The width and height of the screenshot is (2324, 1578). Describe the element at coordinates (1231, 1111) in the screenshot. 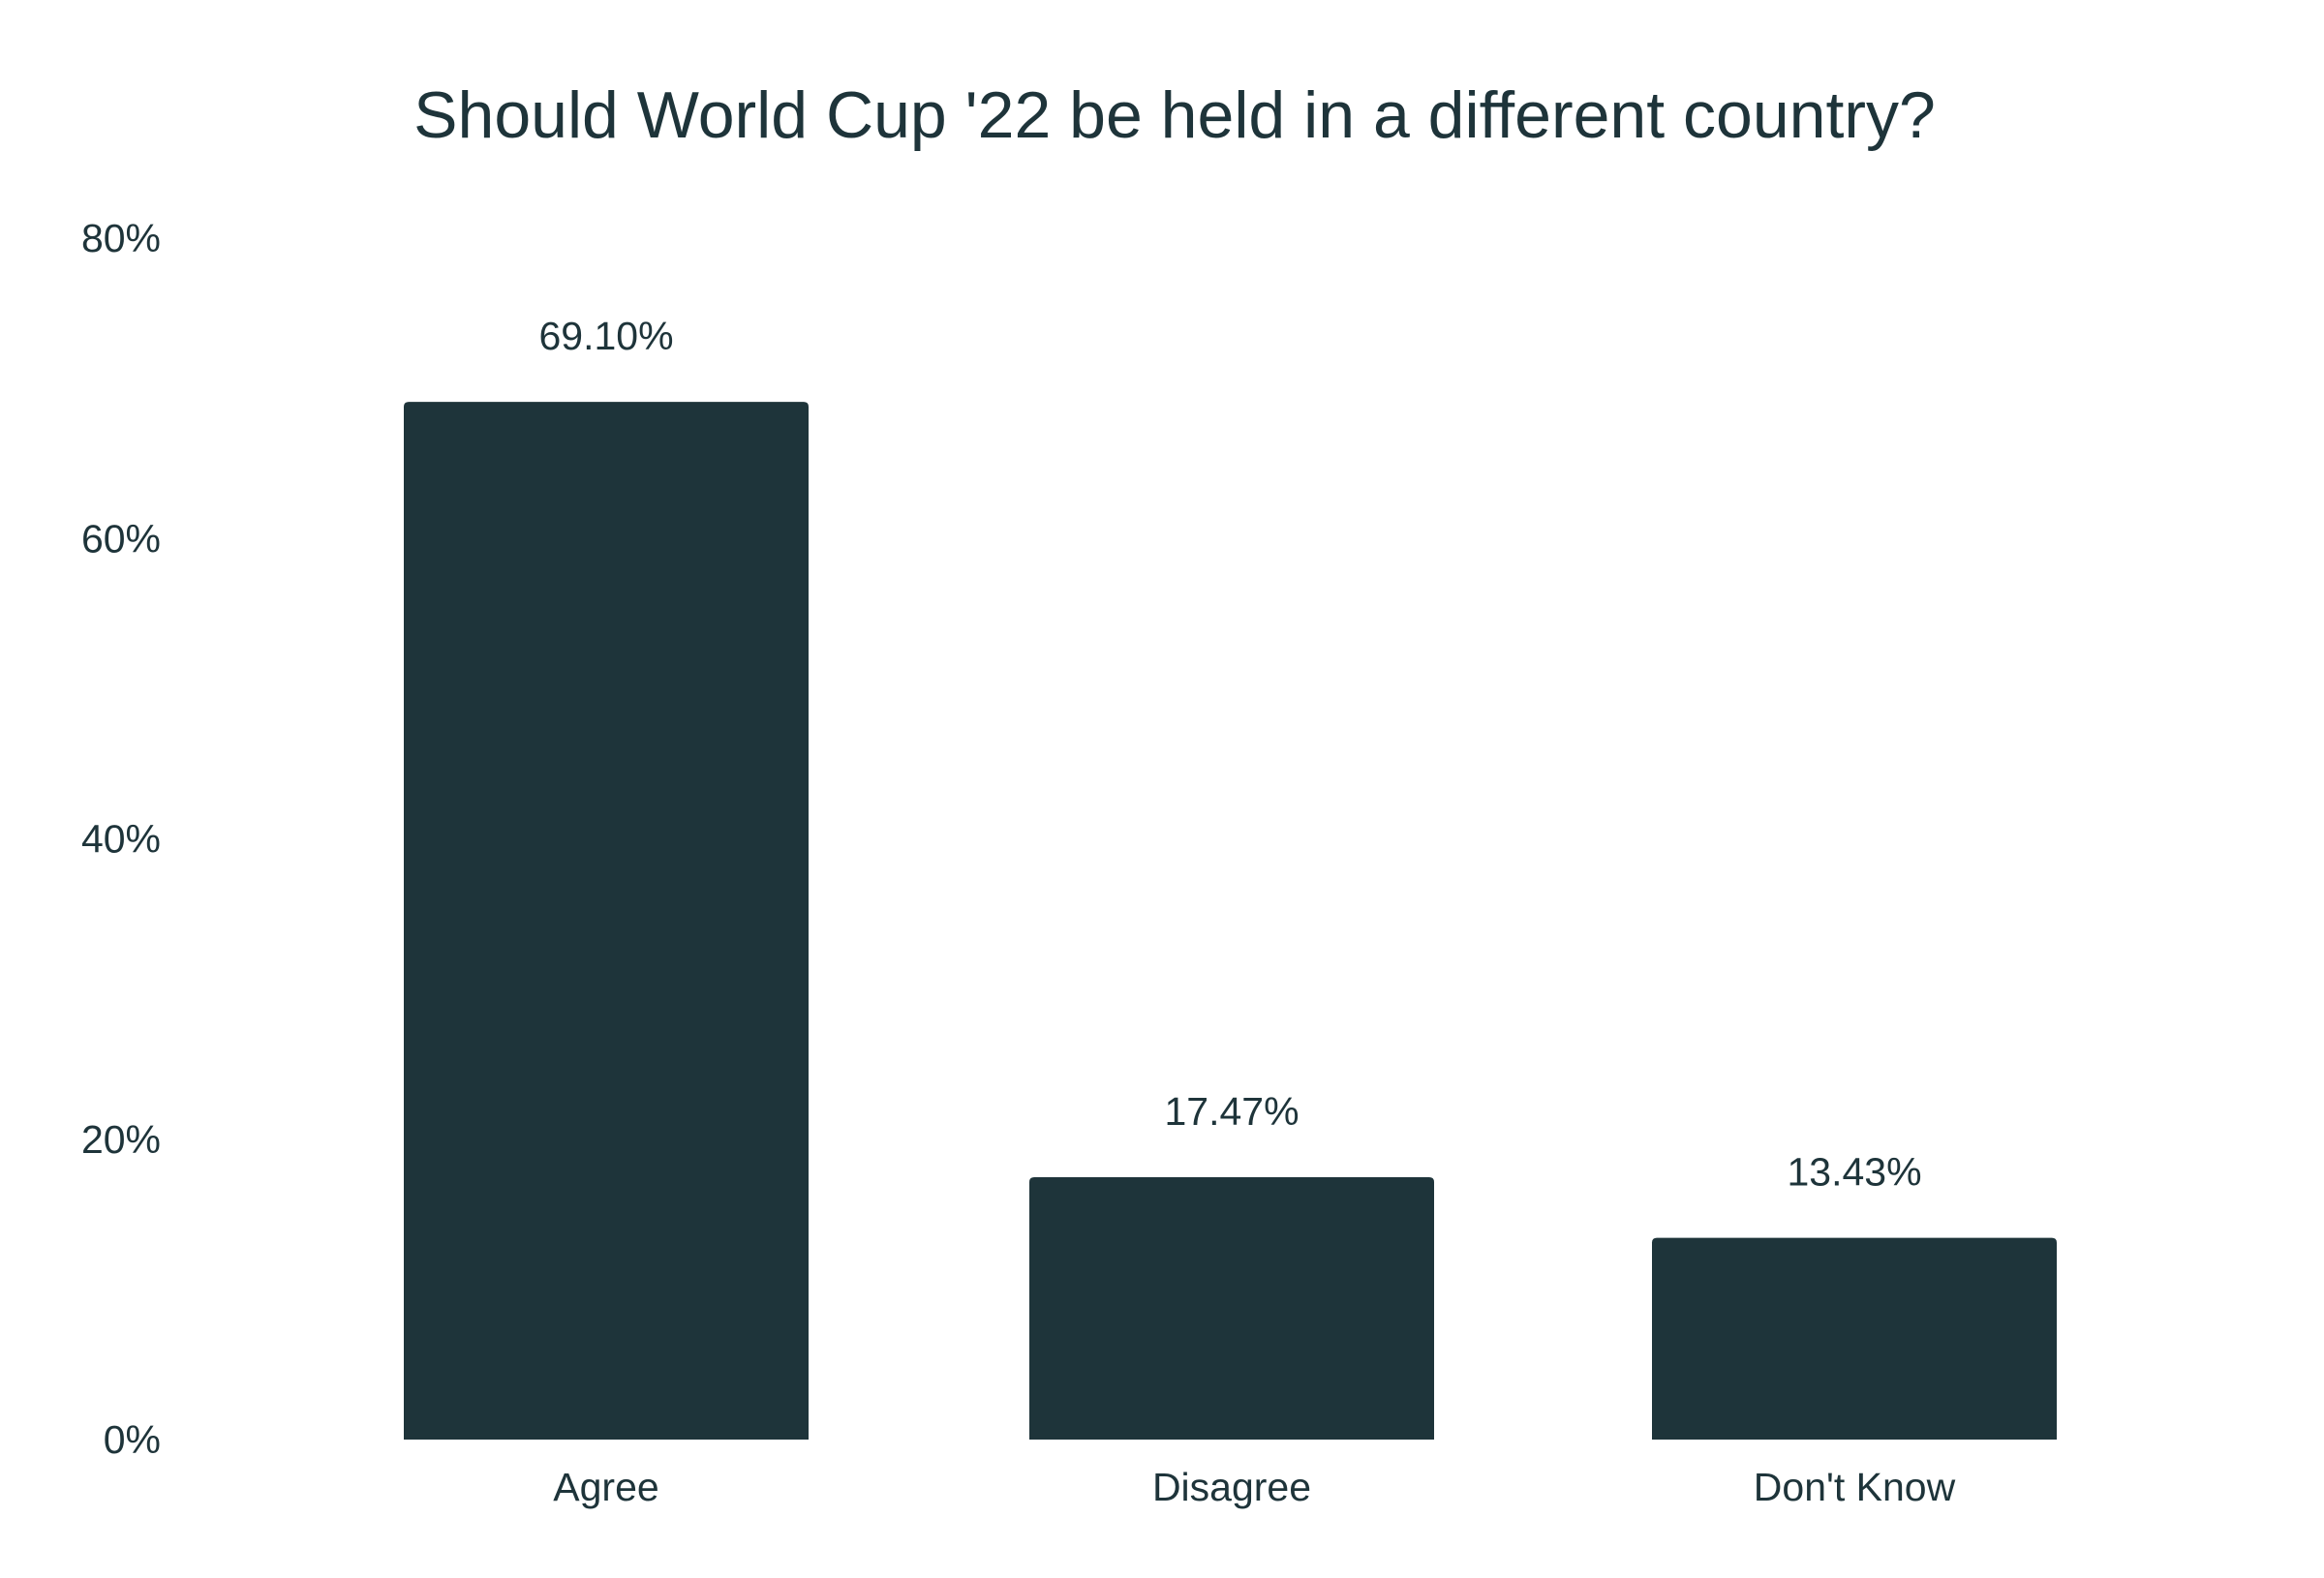

I see `bar-value-label: 17.47%` at that location.